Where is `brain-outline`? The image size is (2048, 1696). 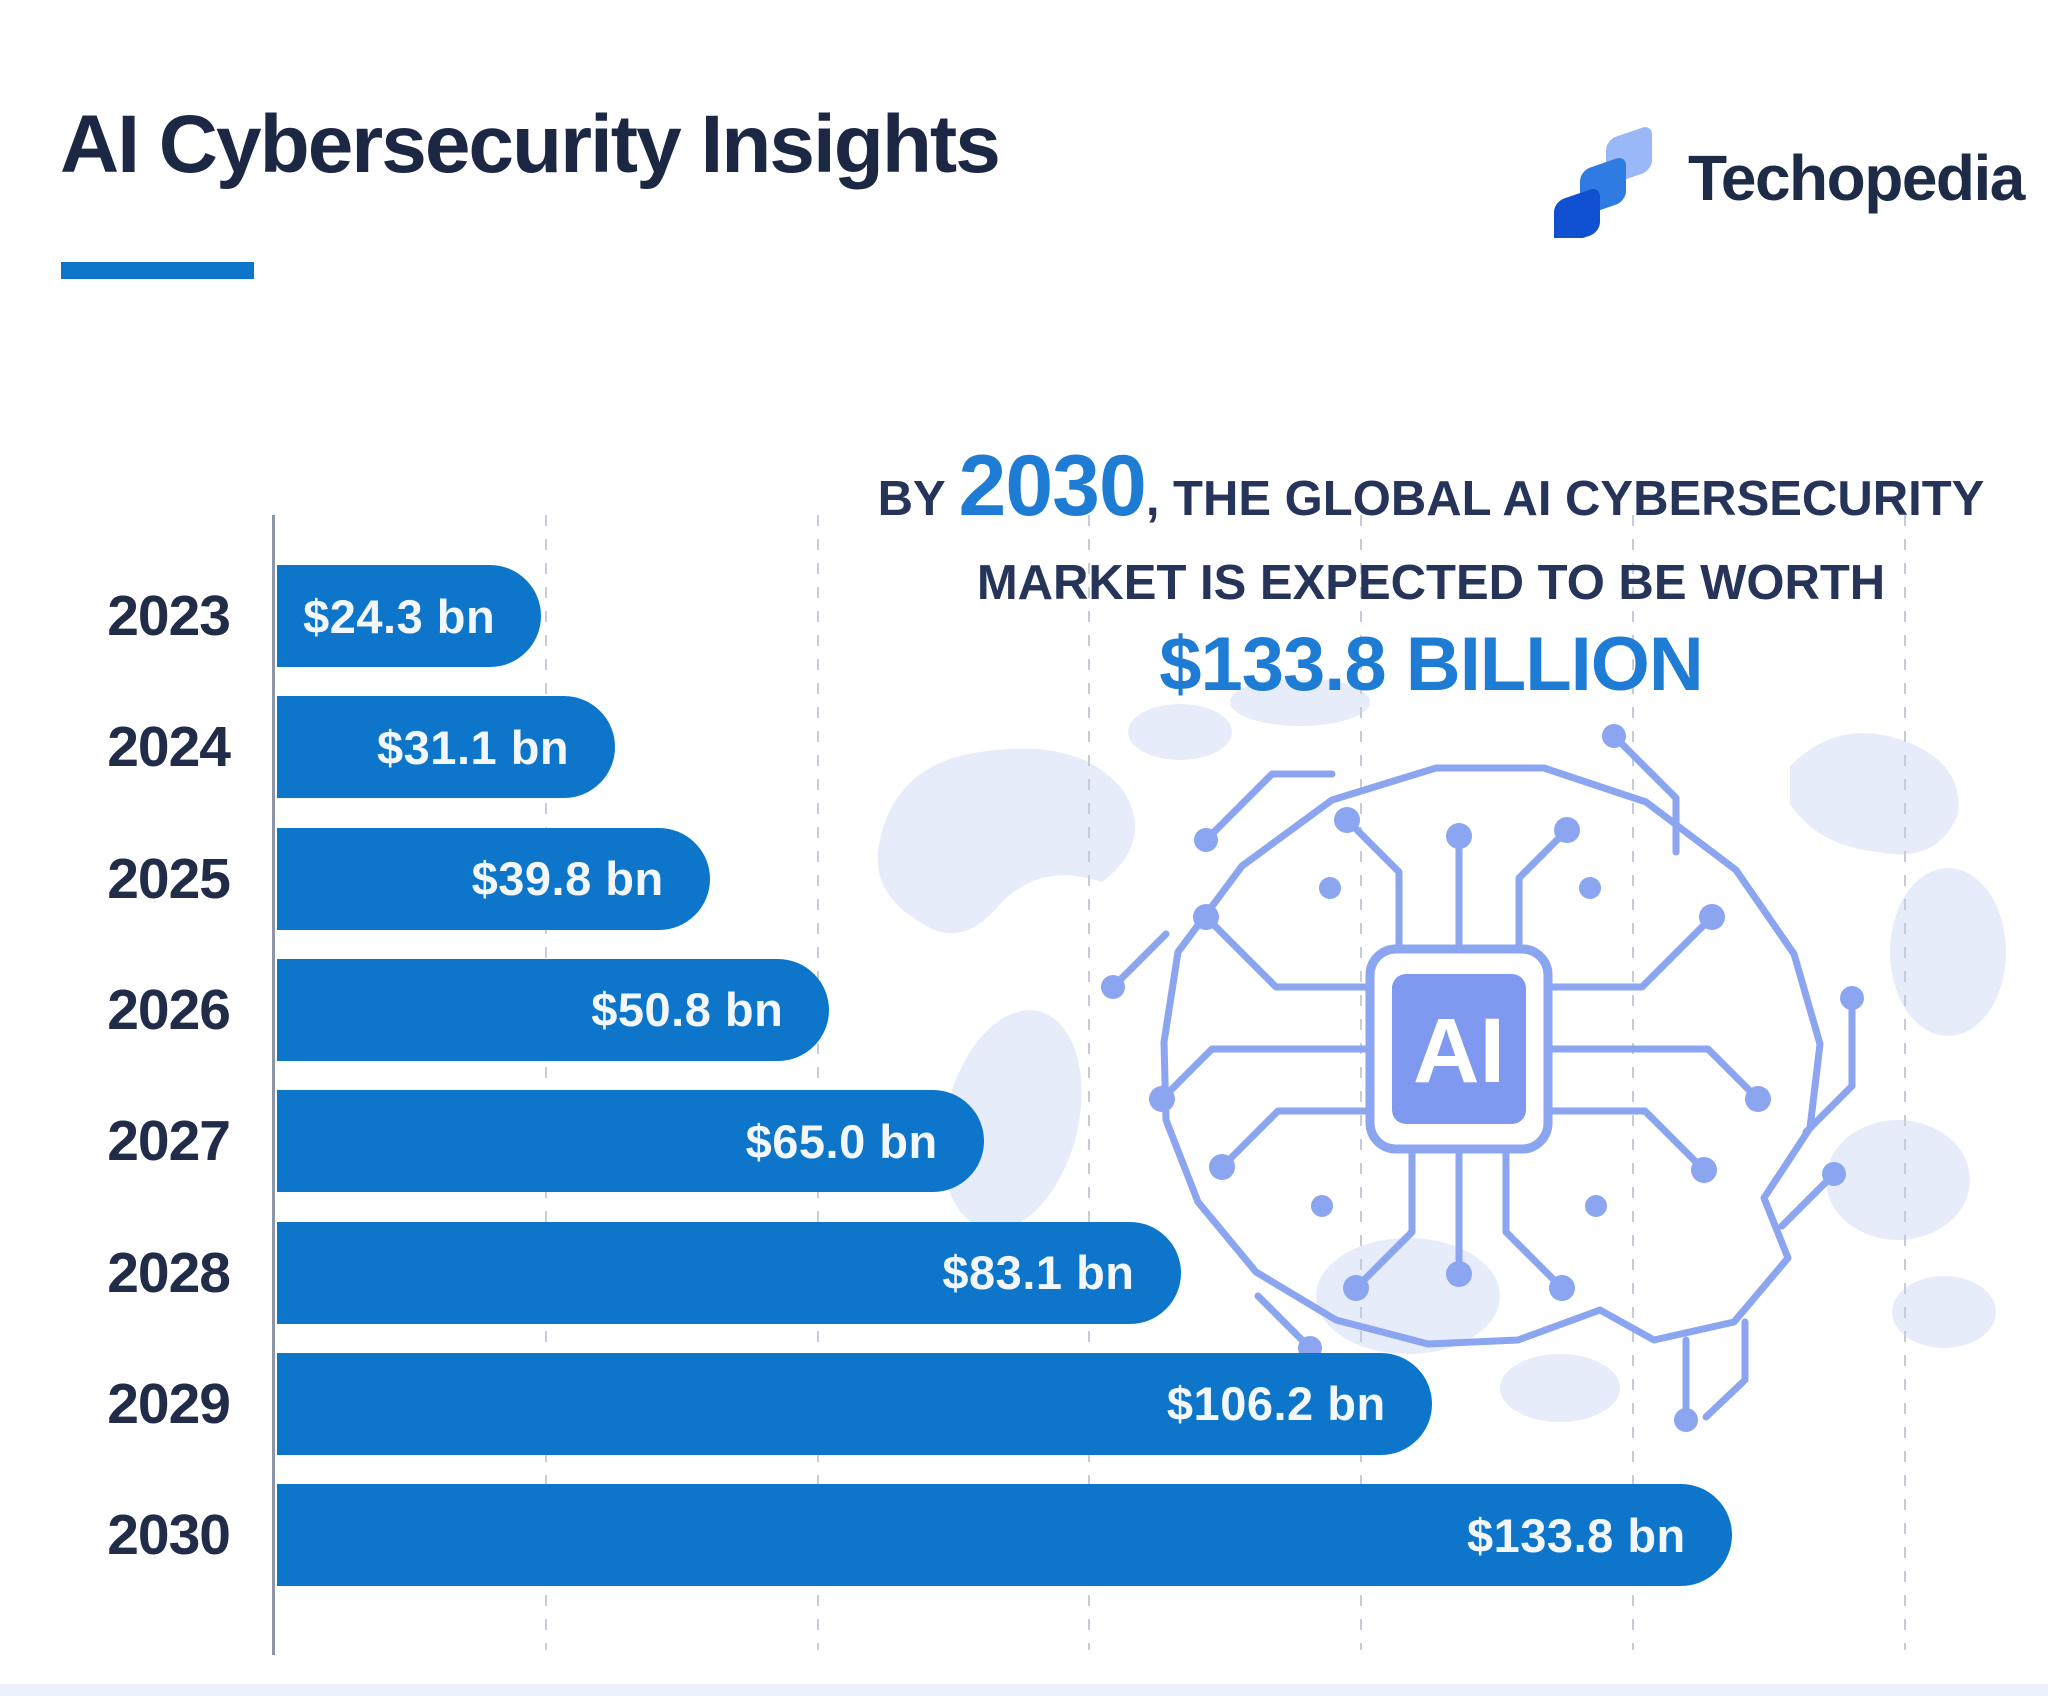 brain-outline is located at coordinates (1492, 1056).